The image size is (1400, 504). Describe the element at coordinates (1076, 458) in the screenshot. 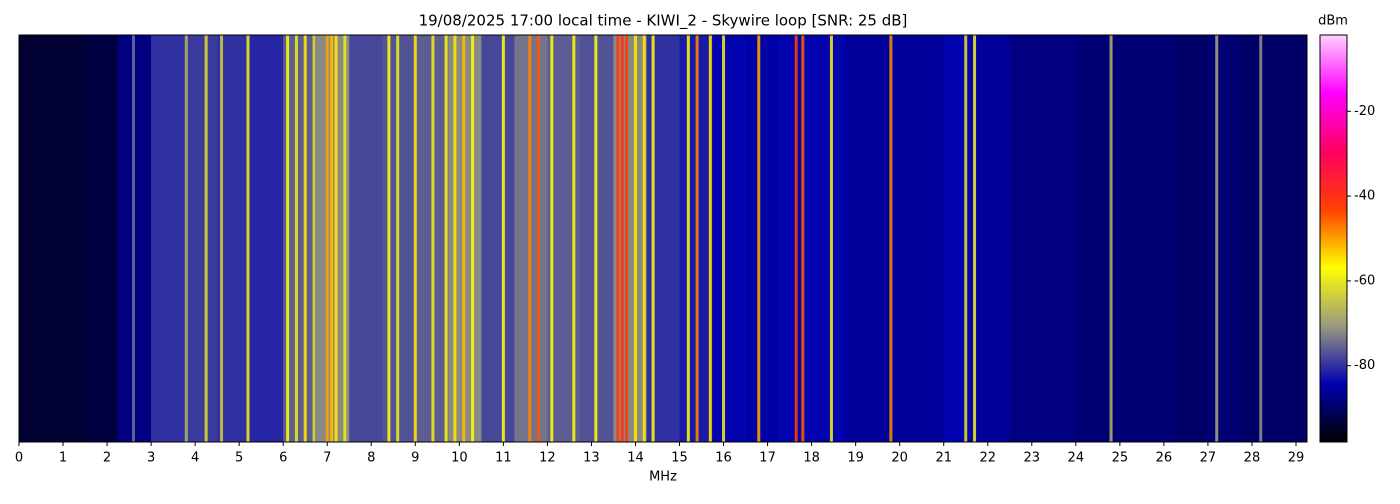

I see `x-tick-label: 24` at that location.